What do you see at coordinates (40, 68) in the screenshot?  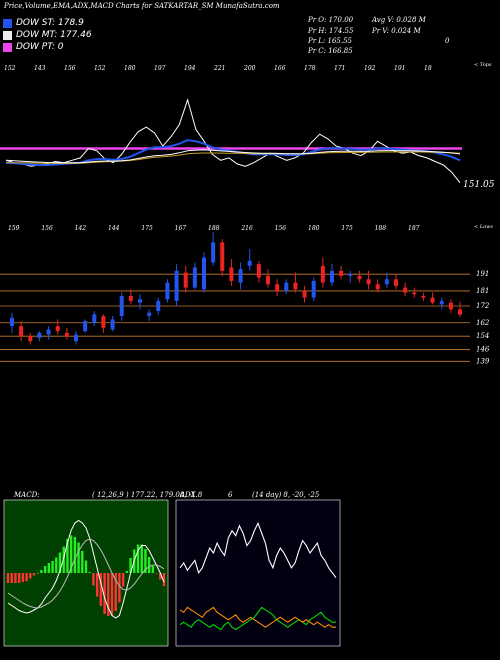 I see `price-top-label: 143` at bounding box center [40, 68].